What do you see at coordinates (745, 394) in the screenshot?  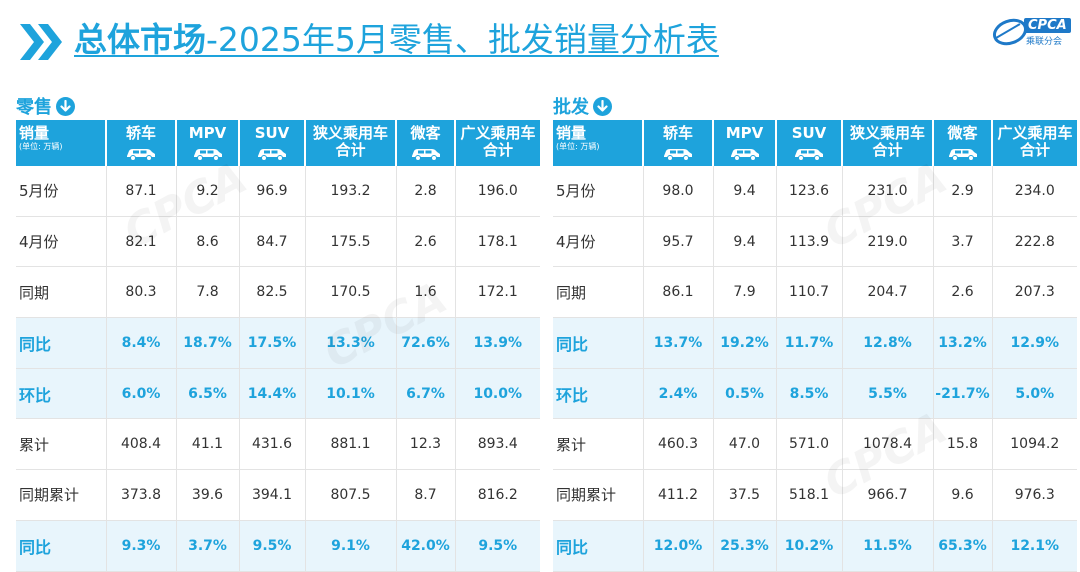 I see `table-cell: 0.5%` at bounding box center [745, 394].